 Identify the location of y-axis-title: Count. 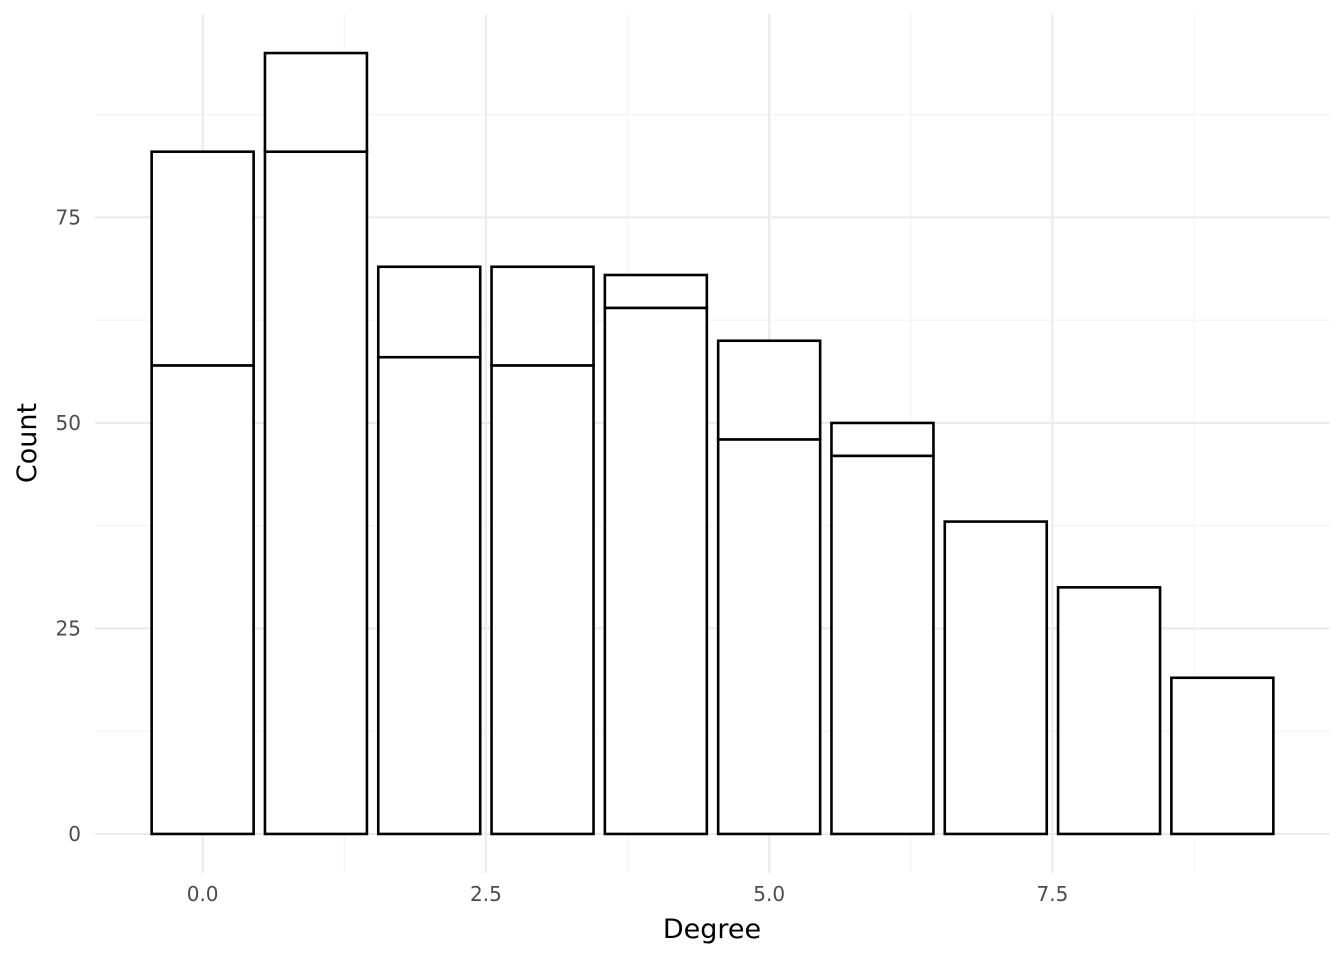
(27, 443).